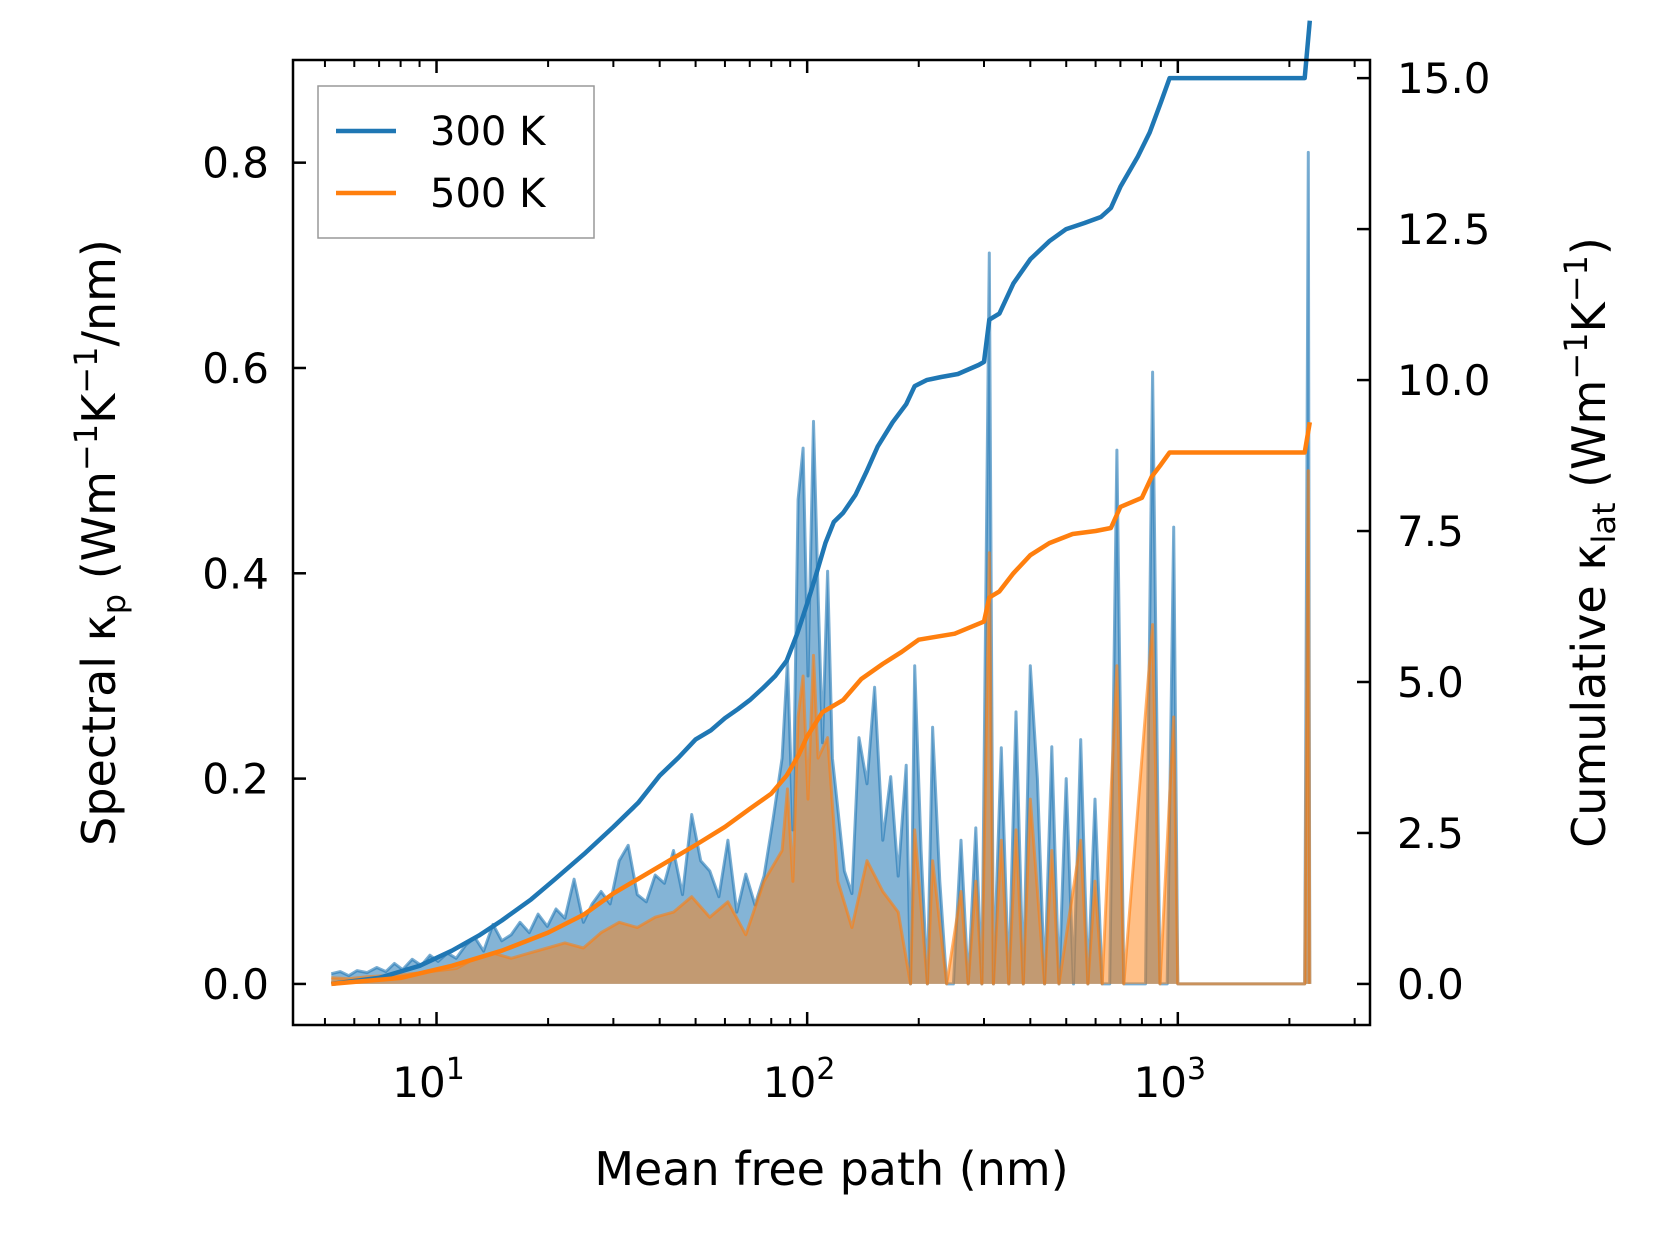  I want to click on y-right-tick-label: 5.0, so click(1430, 682).